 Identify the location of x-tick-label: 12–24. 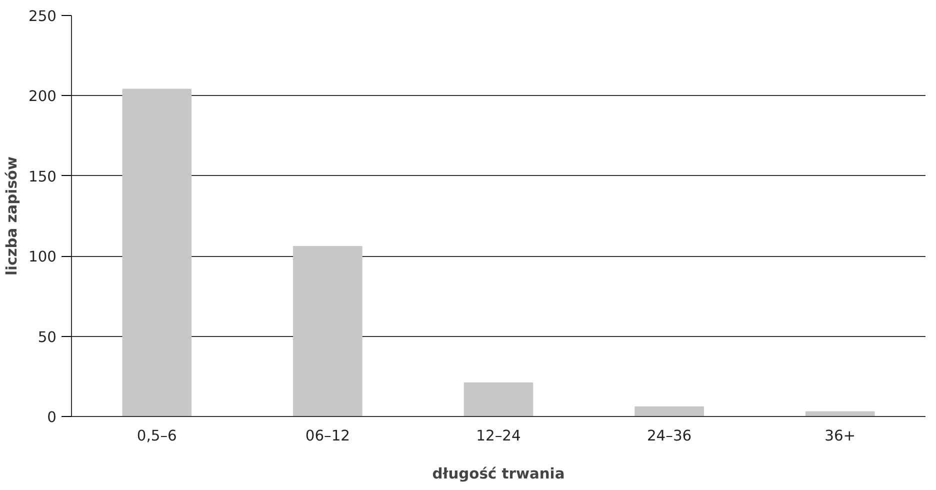
(498, 436).